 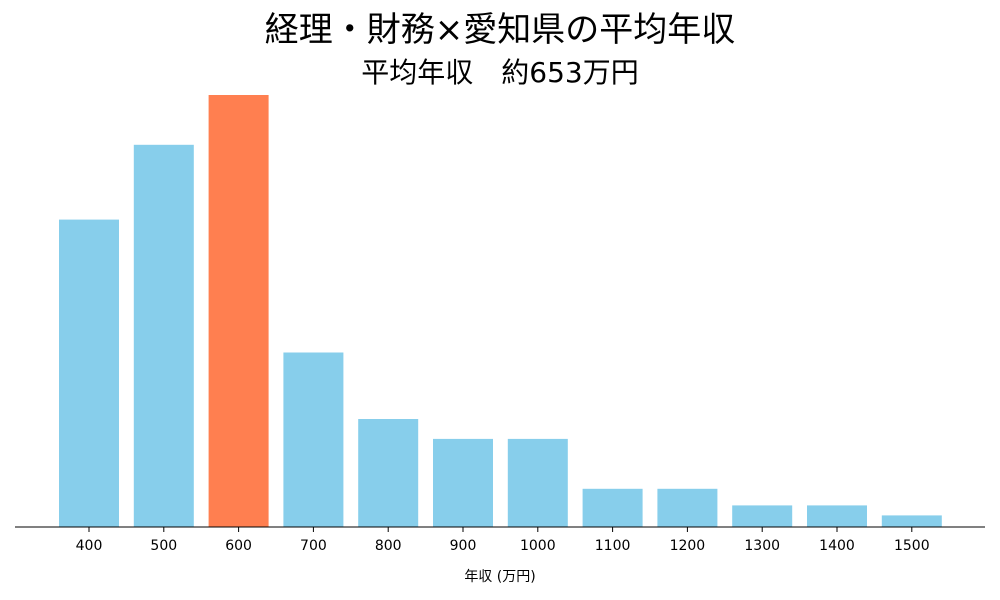 I want to click on x-tick-label-500: 500, so click(x=163, y=546).